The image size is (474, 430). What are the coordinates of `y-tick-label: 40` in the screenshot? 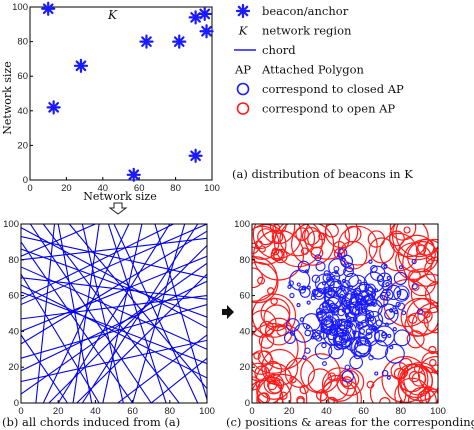 It's located at (22, 111).